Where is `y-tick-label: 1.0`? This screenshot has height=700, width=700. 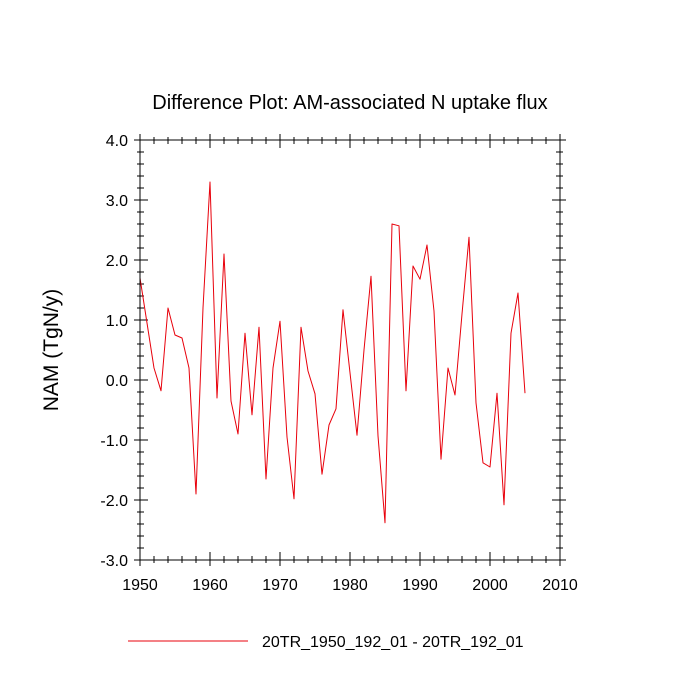
y-tick-label: 1.0 is located at coordinates (117, 321).